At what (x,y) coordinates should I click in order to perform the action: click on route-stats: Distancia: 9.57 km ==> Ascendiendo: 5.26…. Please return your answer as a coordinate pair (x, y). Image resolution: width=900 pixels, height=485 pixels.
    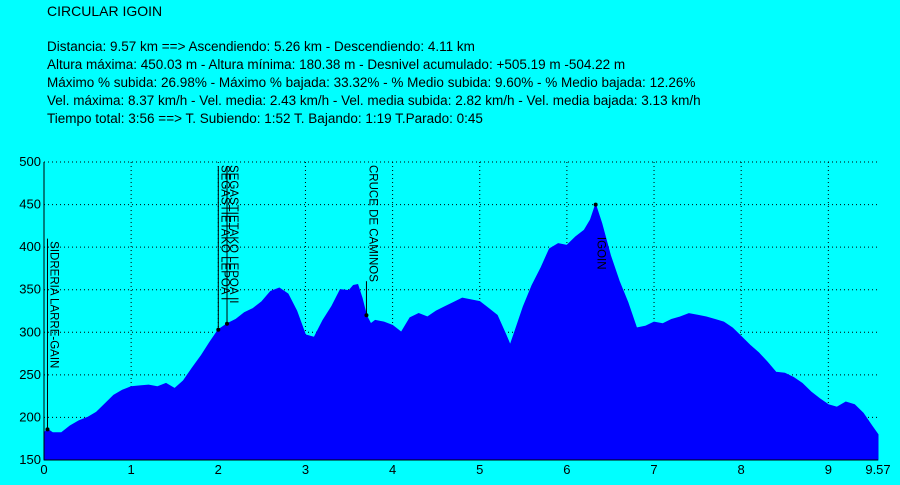
    Looking at the image, I should click on (374, 83).